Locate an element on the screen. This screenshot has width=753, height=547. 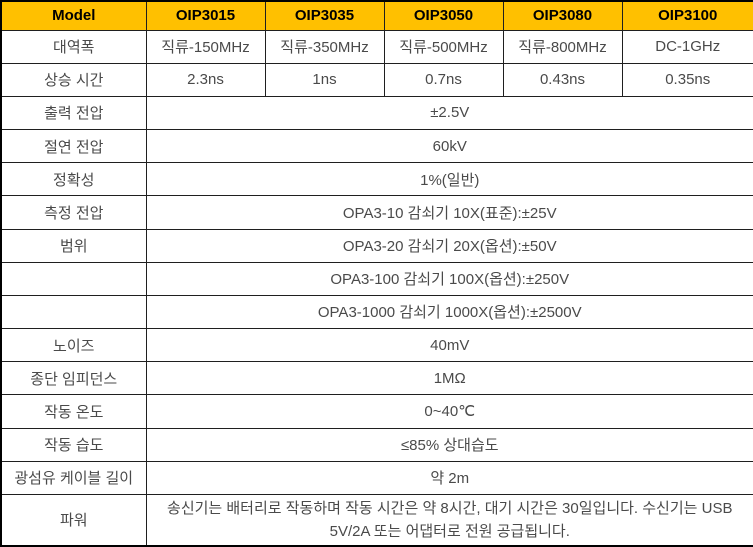
row-value: OPA3-100 감쇠기 100X(옵션):±250V is located at coordinates (449, 278).